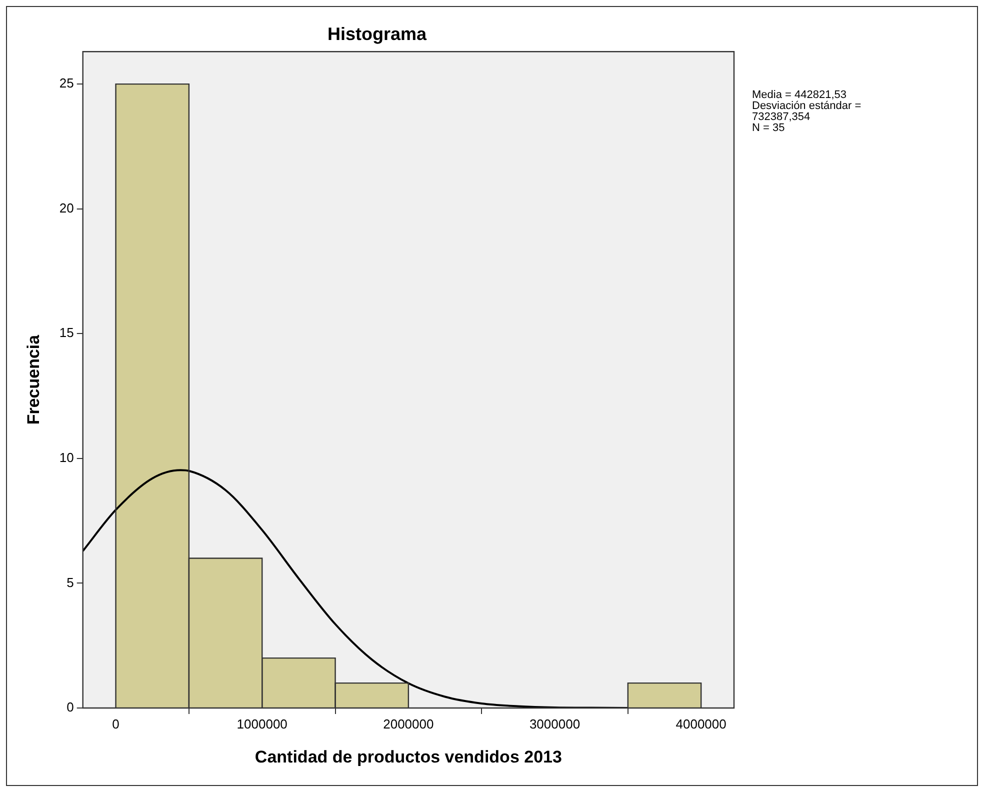 The height and width of the screenshot is (792, 984). Describe the element at coordinates (66, 332) in the screenshot. I see `y-tick-label: 15` at that location.